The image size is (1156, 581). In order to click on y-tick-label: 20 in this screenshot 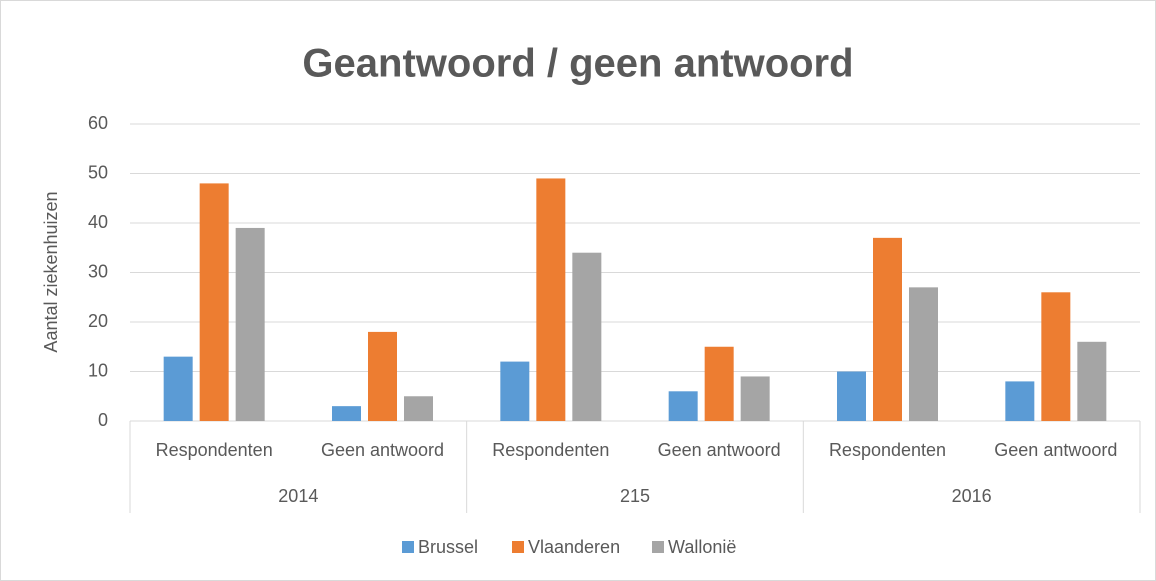, I will do `click(98, 321)`.